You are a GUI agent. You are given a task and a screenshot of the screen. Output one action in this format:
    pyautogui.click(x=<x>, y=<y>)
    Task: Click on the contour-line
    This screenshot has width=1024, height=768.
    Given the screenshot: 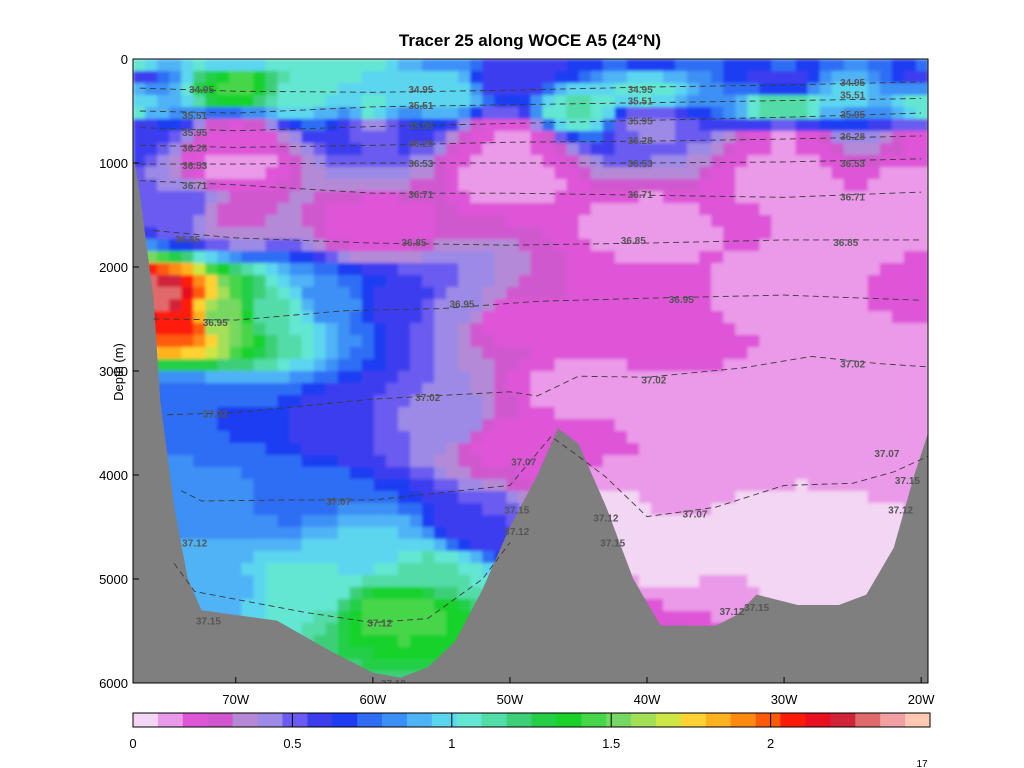 What is the action you would take?
    pyautogui.click(x=537, y=238)
    